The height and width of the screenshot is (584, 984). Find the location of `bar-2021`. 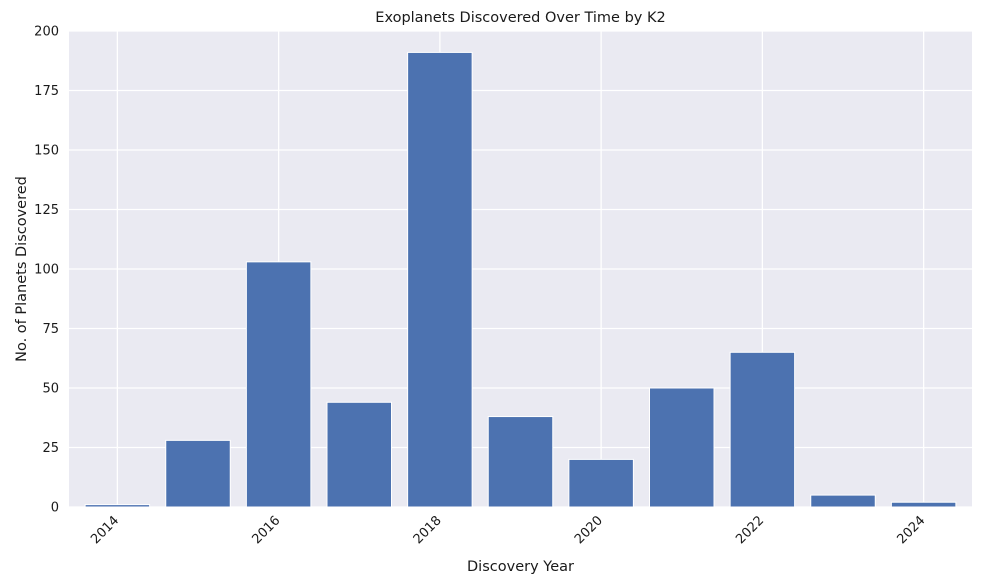

bar-2021 is located at coordinates (682, 447).